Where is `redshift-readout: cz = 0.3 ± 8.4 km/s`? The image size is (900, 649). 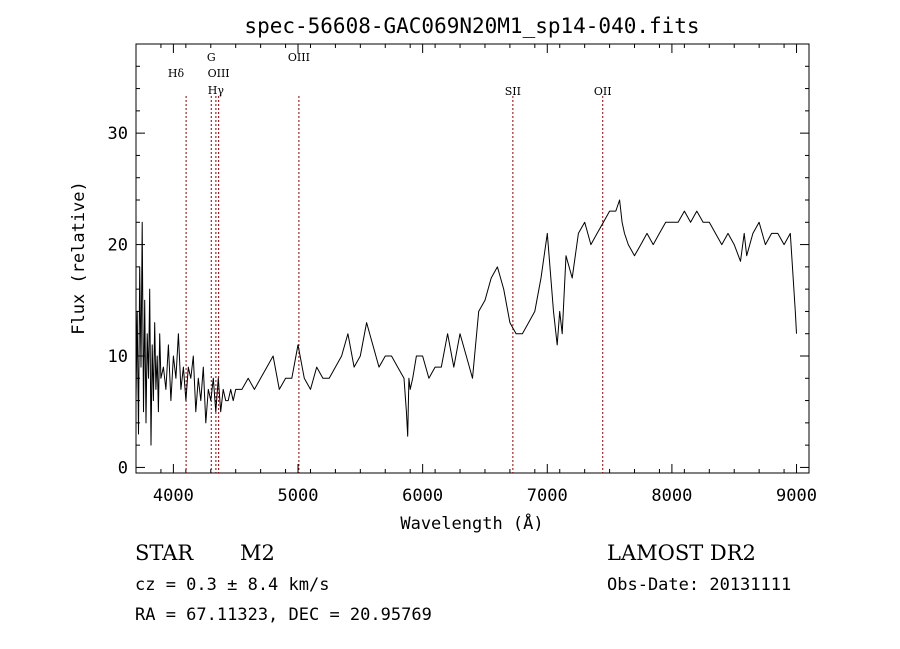
redshift-readout: cz = 0.3 ± 8.4 km/s is located at coordinates (232, 585).